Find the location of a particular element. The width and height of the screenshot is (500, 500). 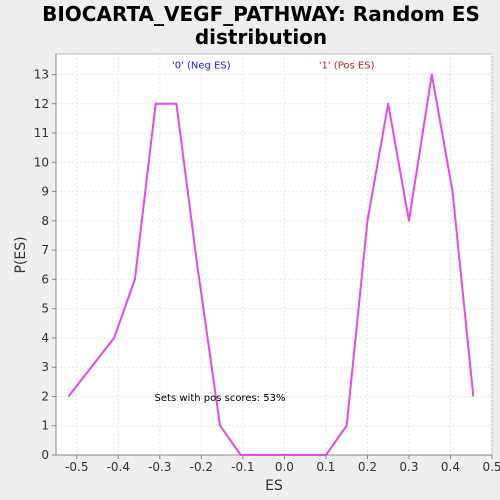

y-tick-label: 12 is located at coordinates (41, 104).